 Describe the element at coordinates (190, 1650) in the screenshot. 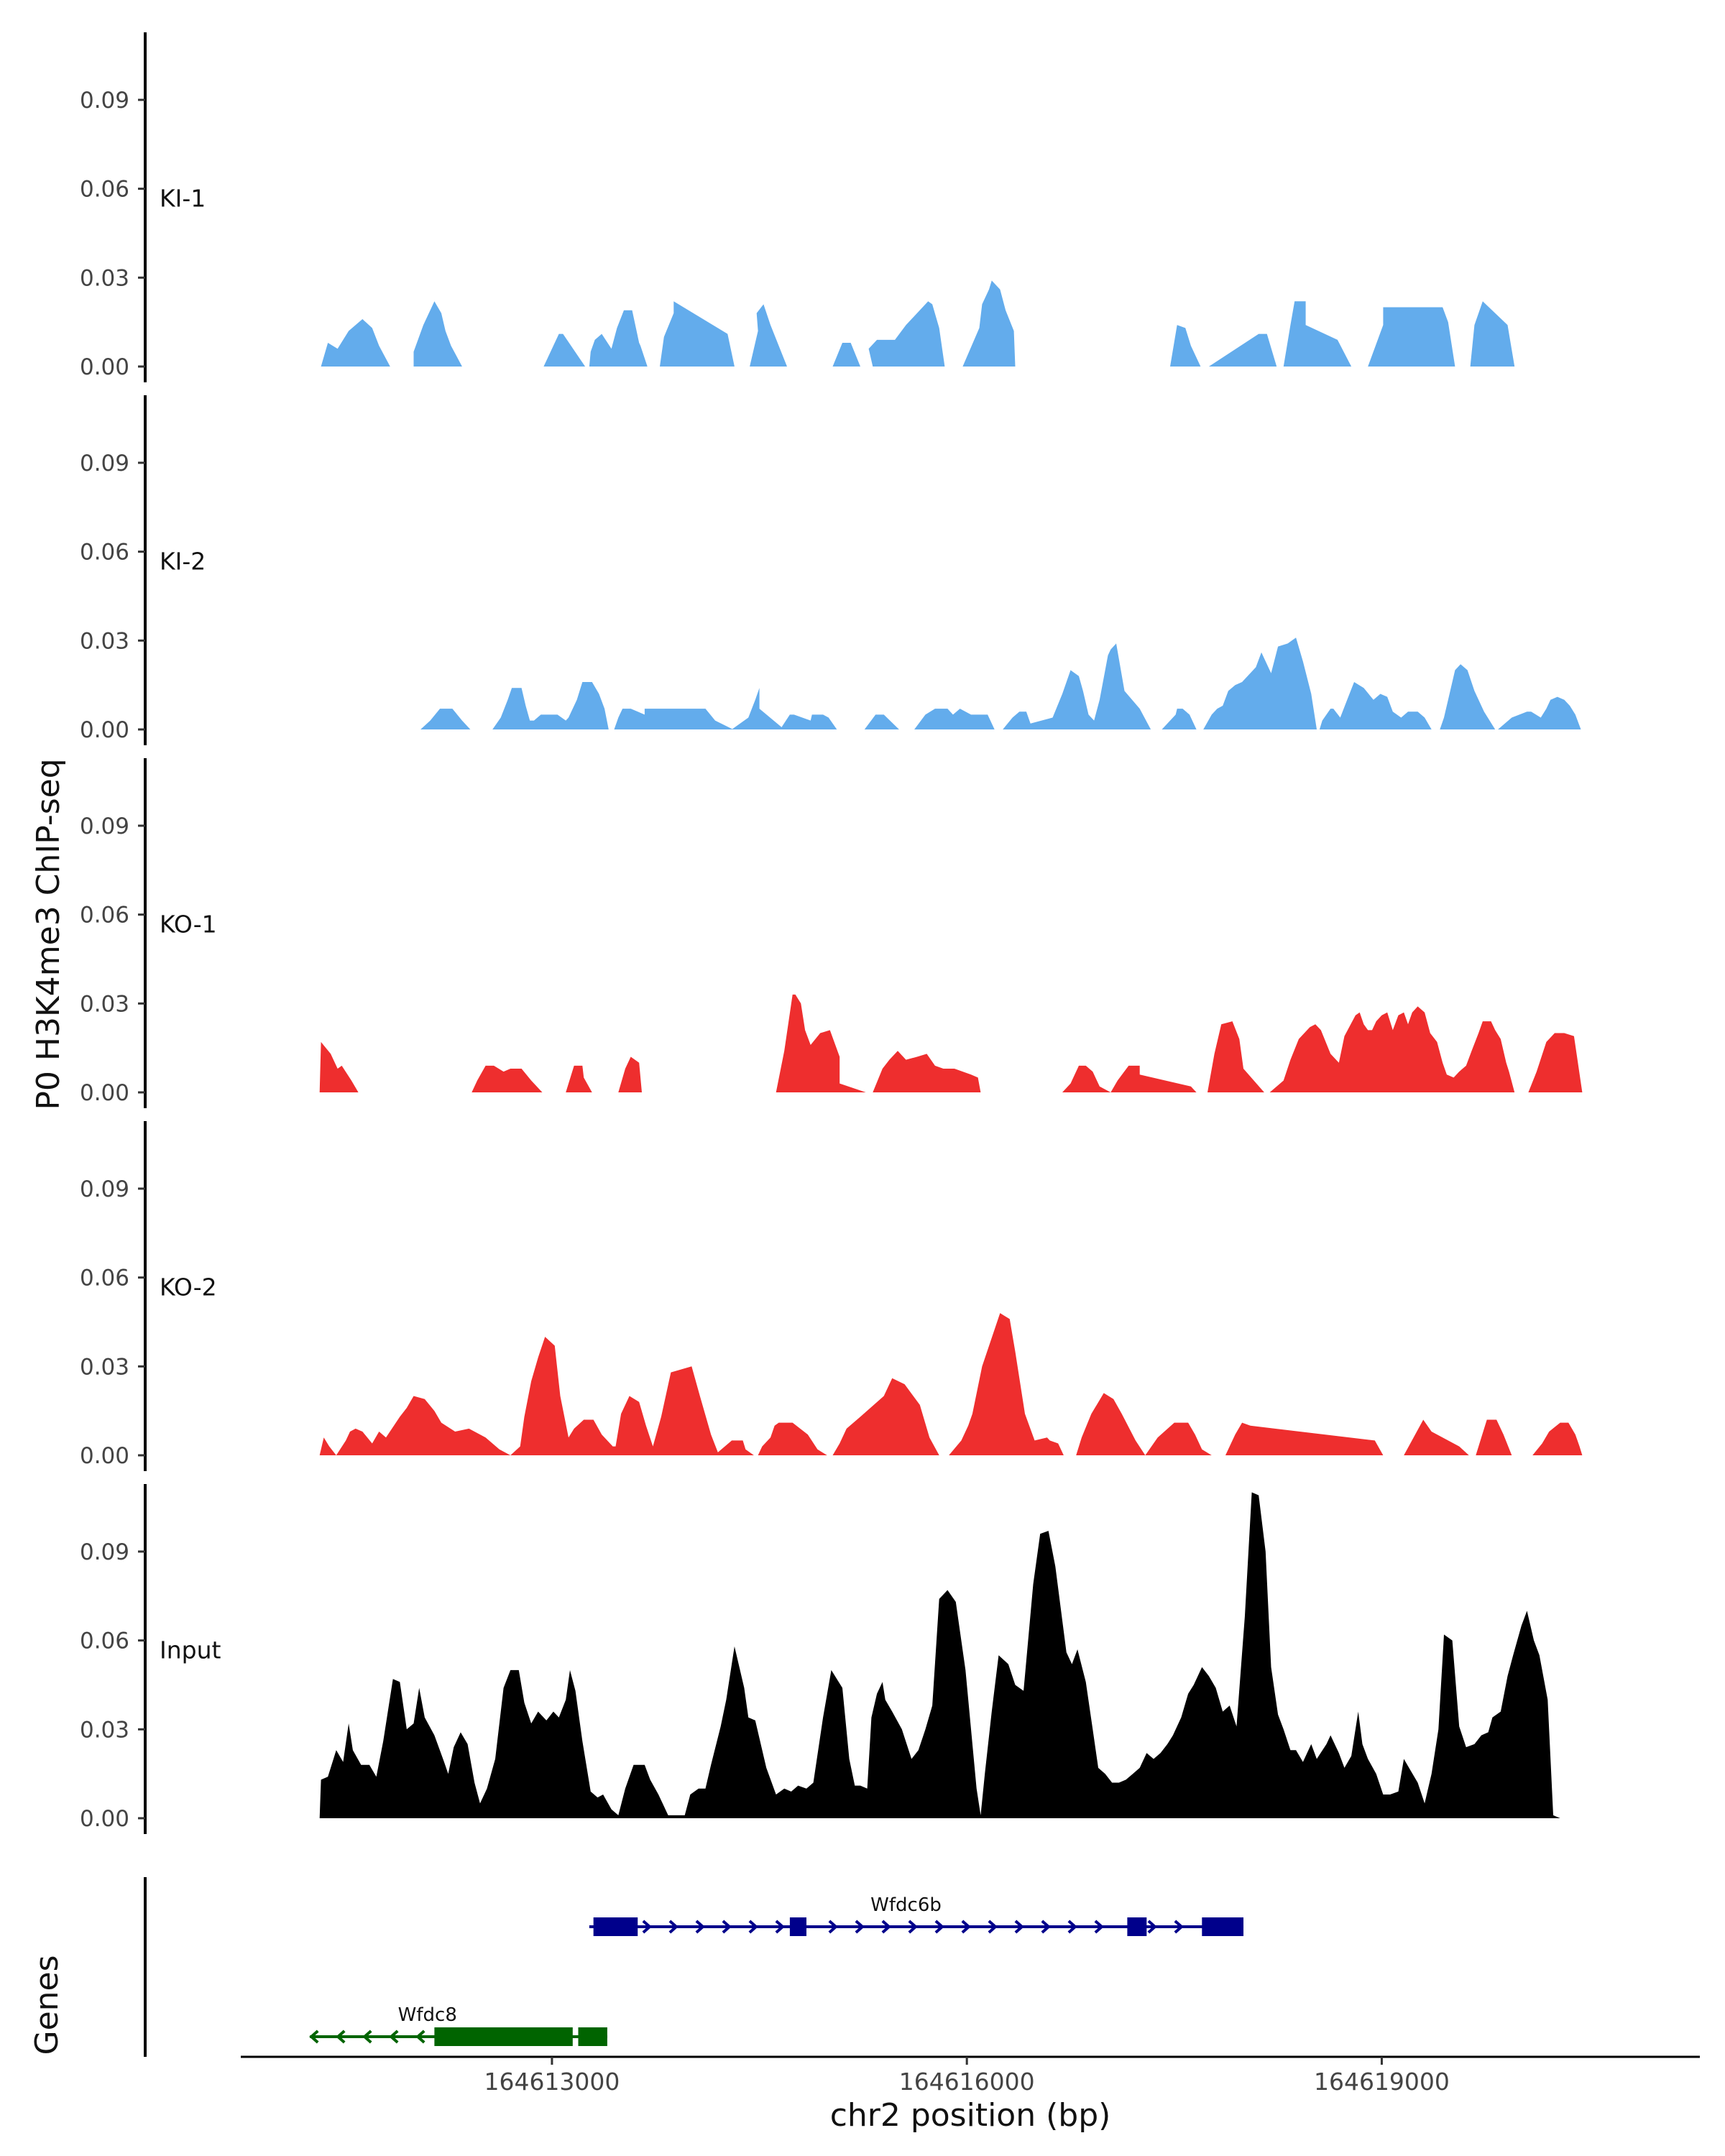

I see `track-label: Input` at that location.